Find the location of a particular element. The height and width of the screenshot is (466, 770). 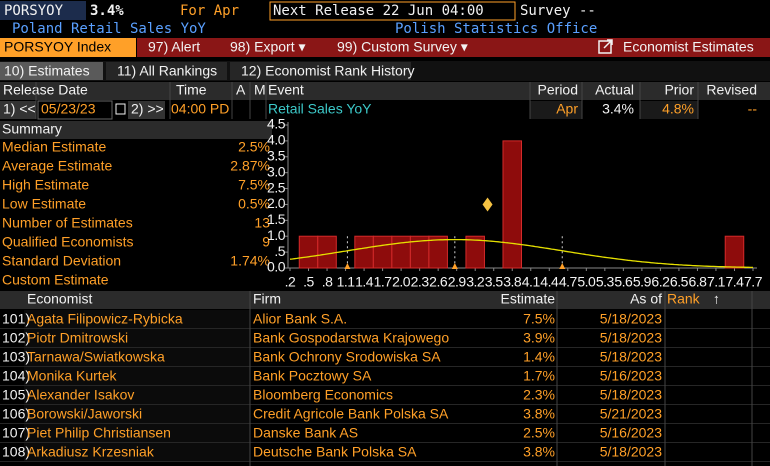

economist: Borowski/Jaworski is located at coordinates (84, 414).